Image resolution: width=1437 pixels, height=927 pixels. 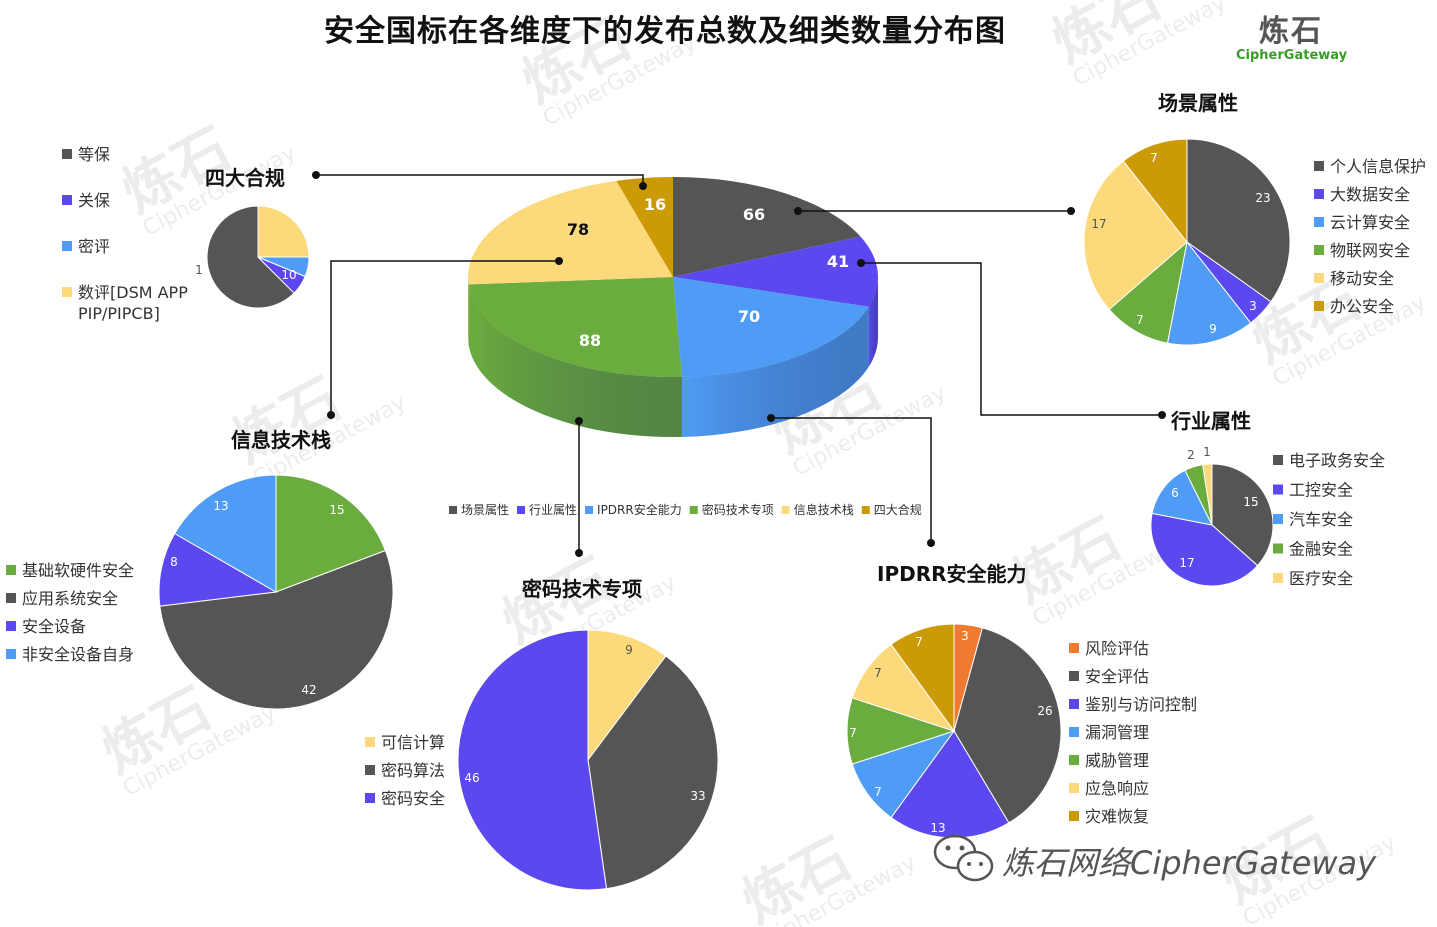 What do you see at coordinates (1207, 452) in the screenshot?
I see `industry-value-label: 1` at bounding box center [1207, 452].